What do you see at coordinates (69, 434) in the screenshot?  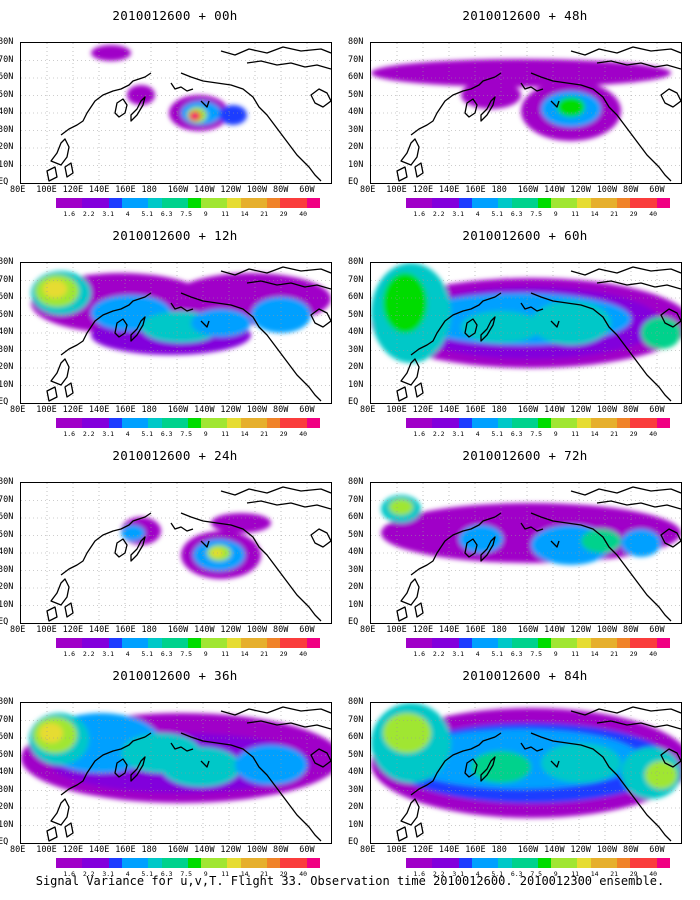 I see `colorbar-tick-label: 1.6` at bounding box center [69, 434].